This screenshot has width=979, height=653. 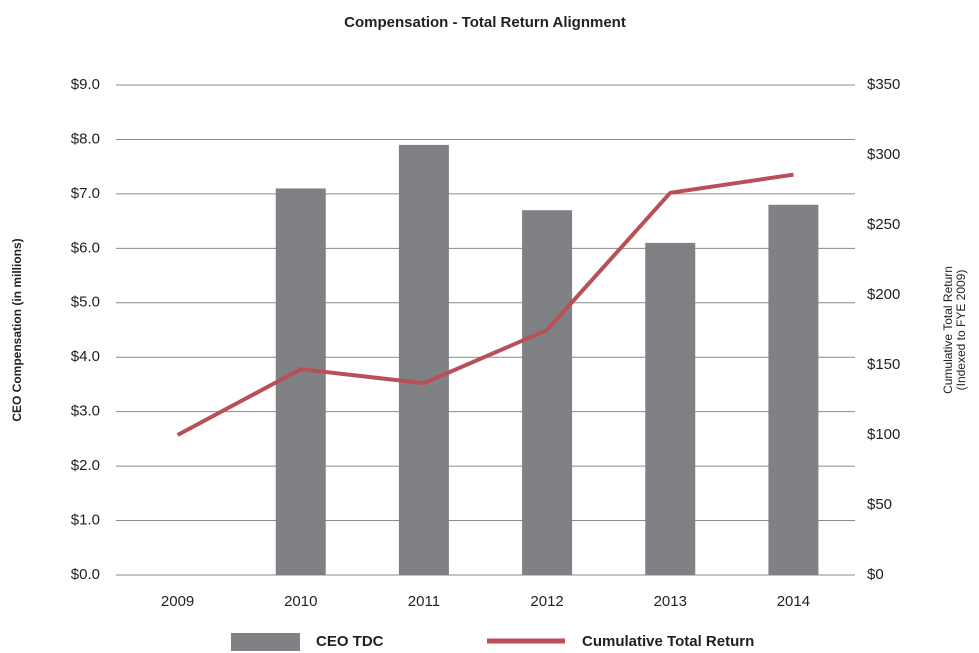 What do you see at coordinates (668, 641) in the screenshot?
I see `legend-label: Cumulative Total Return` at bounding box center [668, 641].